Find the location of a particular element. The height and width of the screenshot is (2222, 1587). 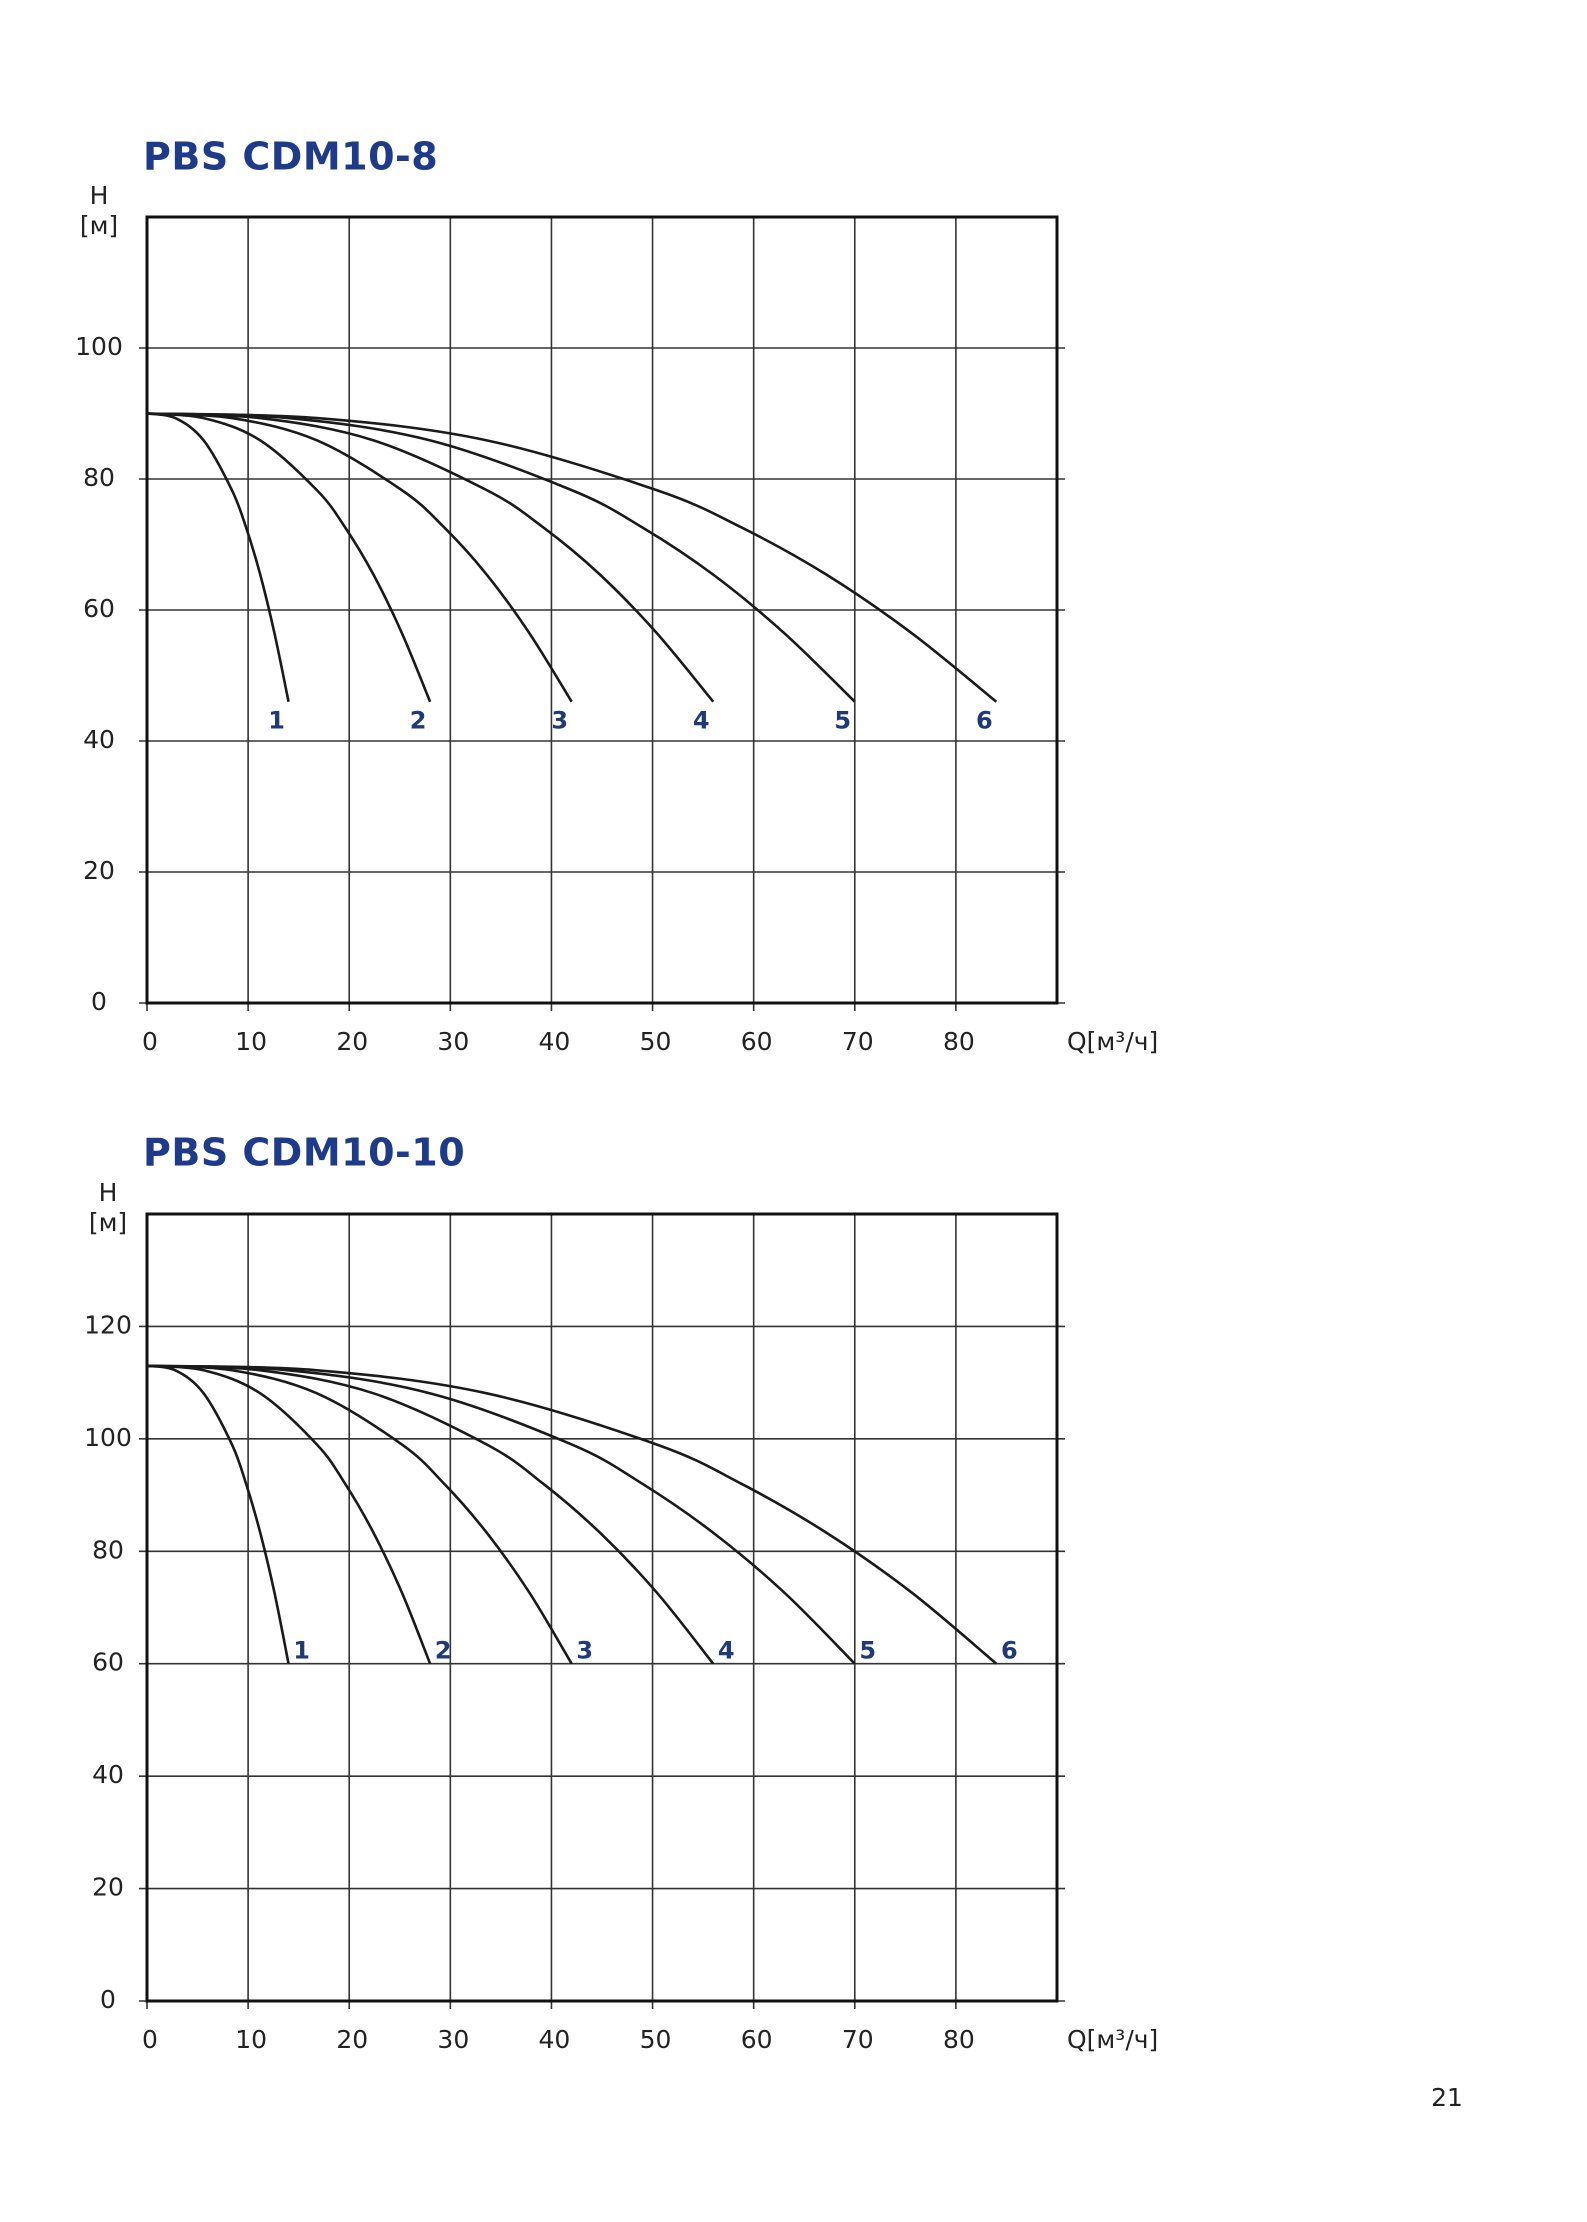

chart-title: PBS CDM10-8 is located at coordinates (290, 157).